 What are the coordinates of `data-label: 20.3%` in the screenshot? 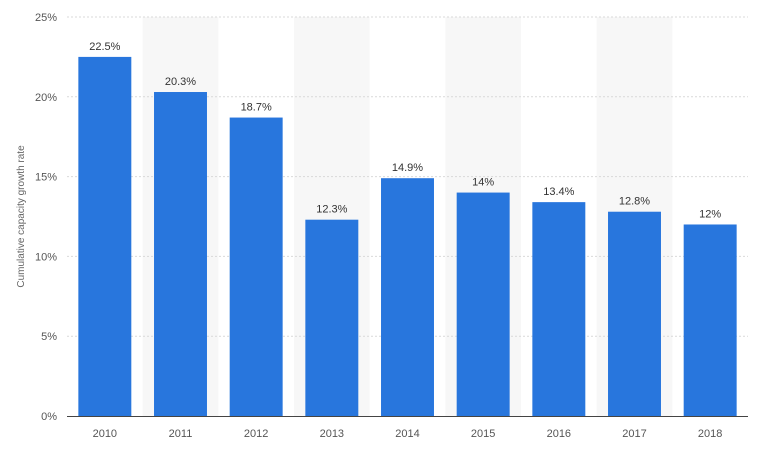 It's located at (180, 82).